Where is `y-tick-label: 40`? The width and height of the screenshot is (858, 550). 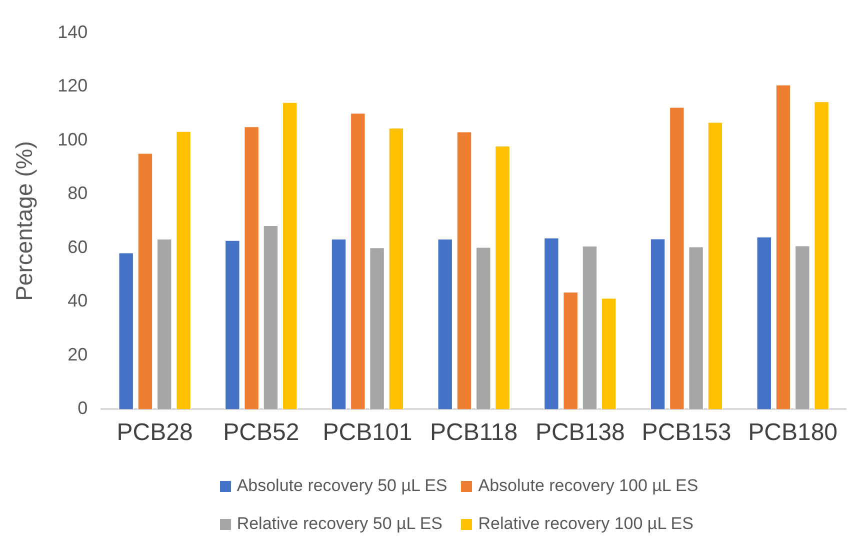
y-tick-label: 40 is located at coordinates (78, 300).